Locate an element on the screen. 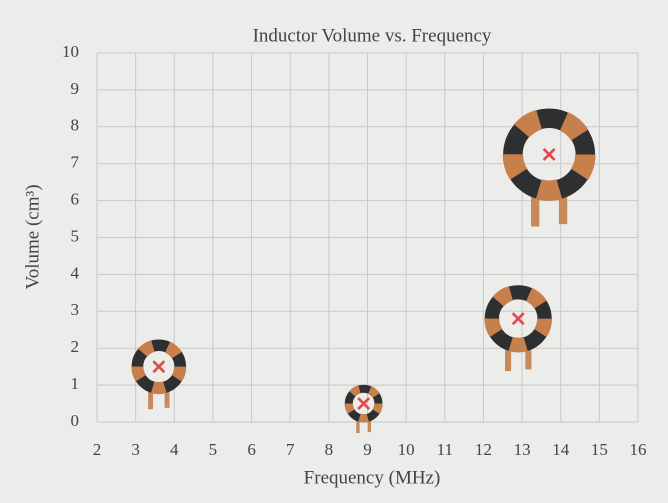  x-tick-label: 4 is located at coordinates (174, 449).